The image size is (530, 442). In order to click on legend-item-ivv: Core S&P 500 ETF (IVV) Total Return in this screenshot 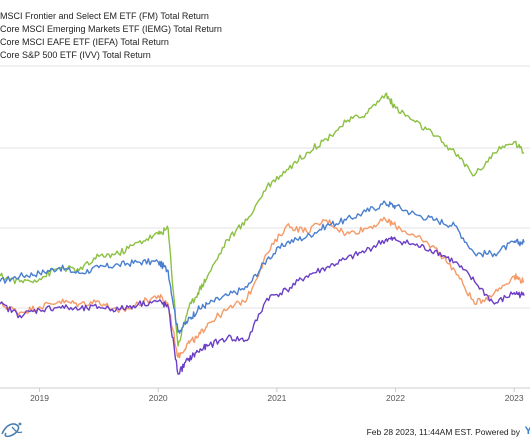, I will do `click(75, 55)`.